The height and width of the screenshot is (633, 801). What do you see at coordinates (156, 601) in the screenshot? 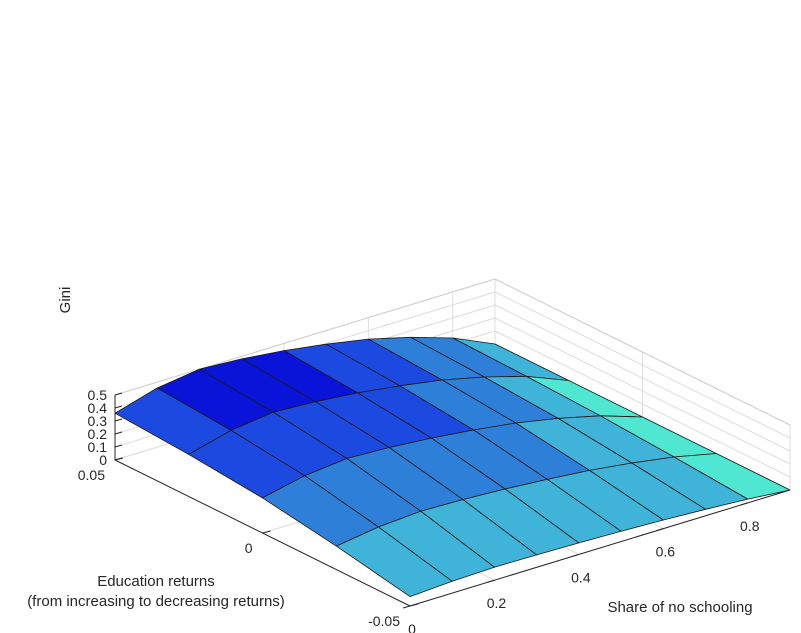
I see `y-axis-title-line-2: (from increasing to decreasing returns)` at bounding box center [156, 601].